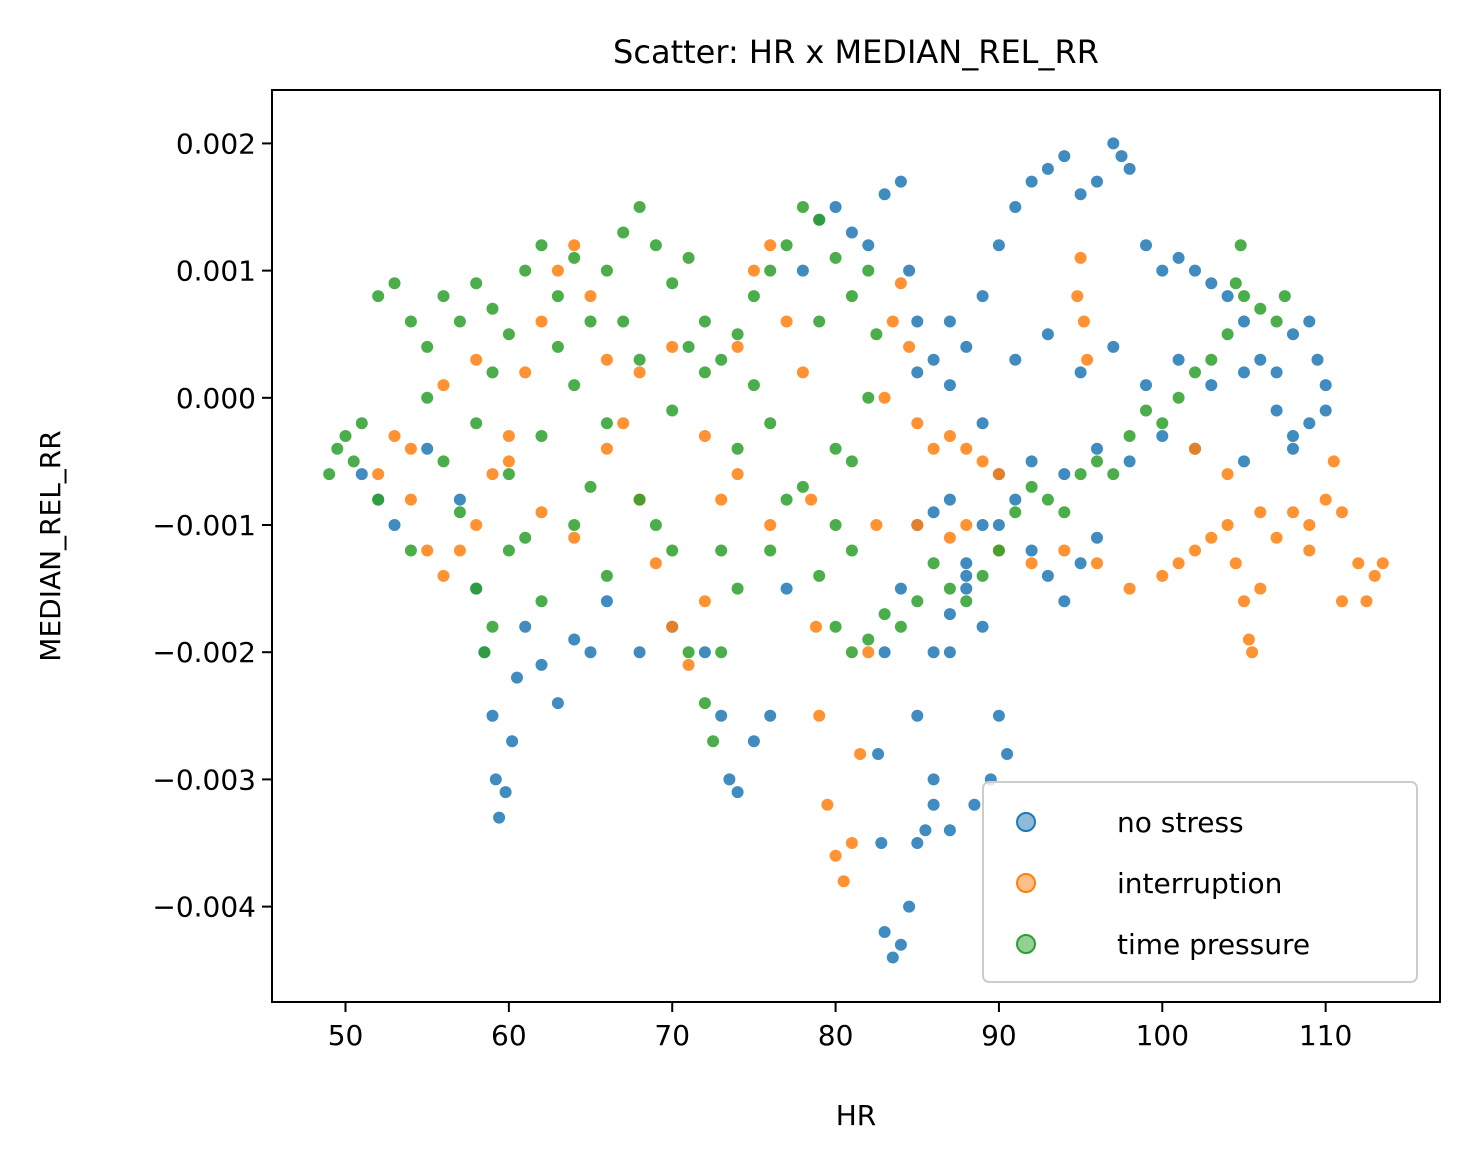 This screenshot has height=1165, width=1470. I want to click on x-axis-ticks: 50 60 70 80 90 100 110, so click(840, 1027).